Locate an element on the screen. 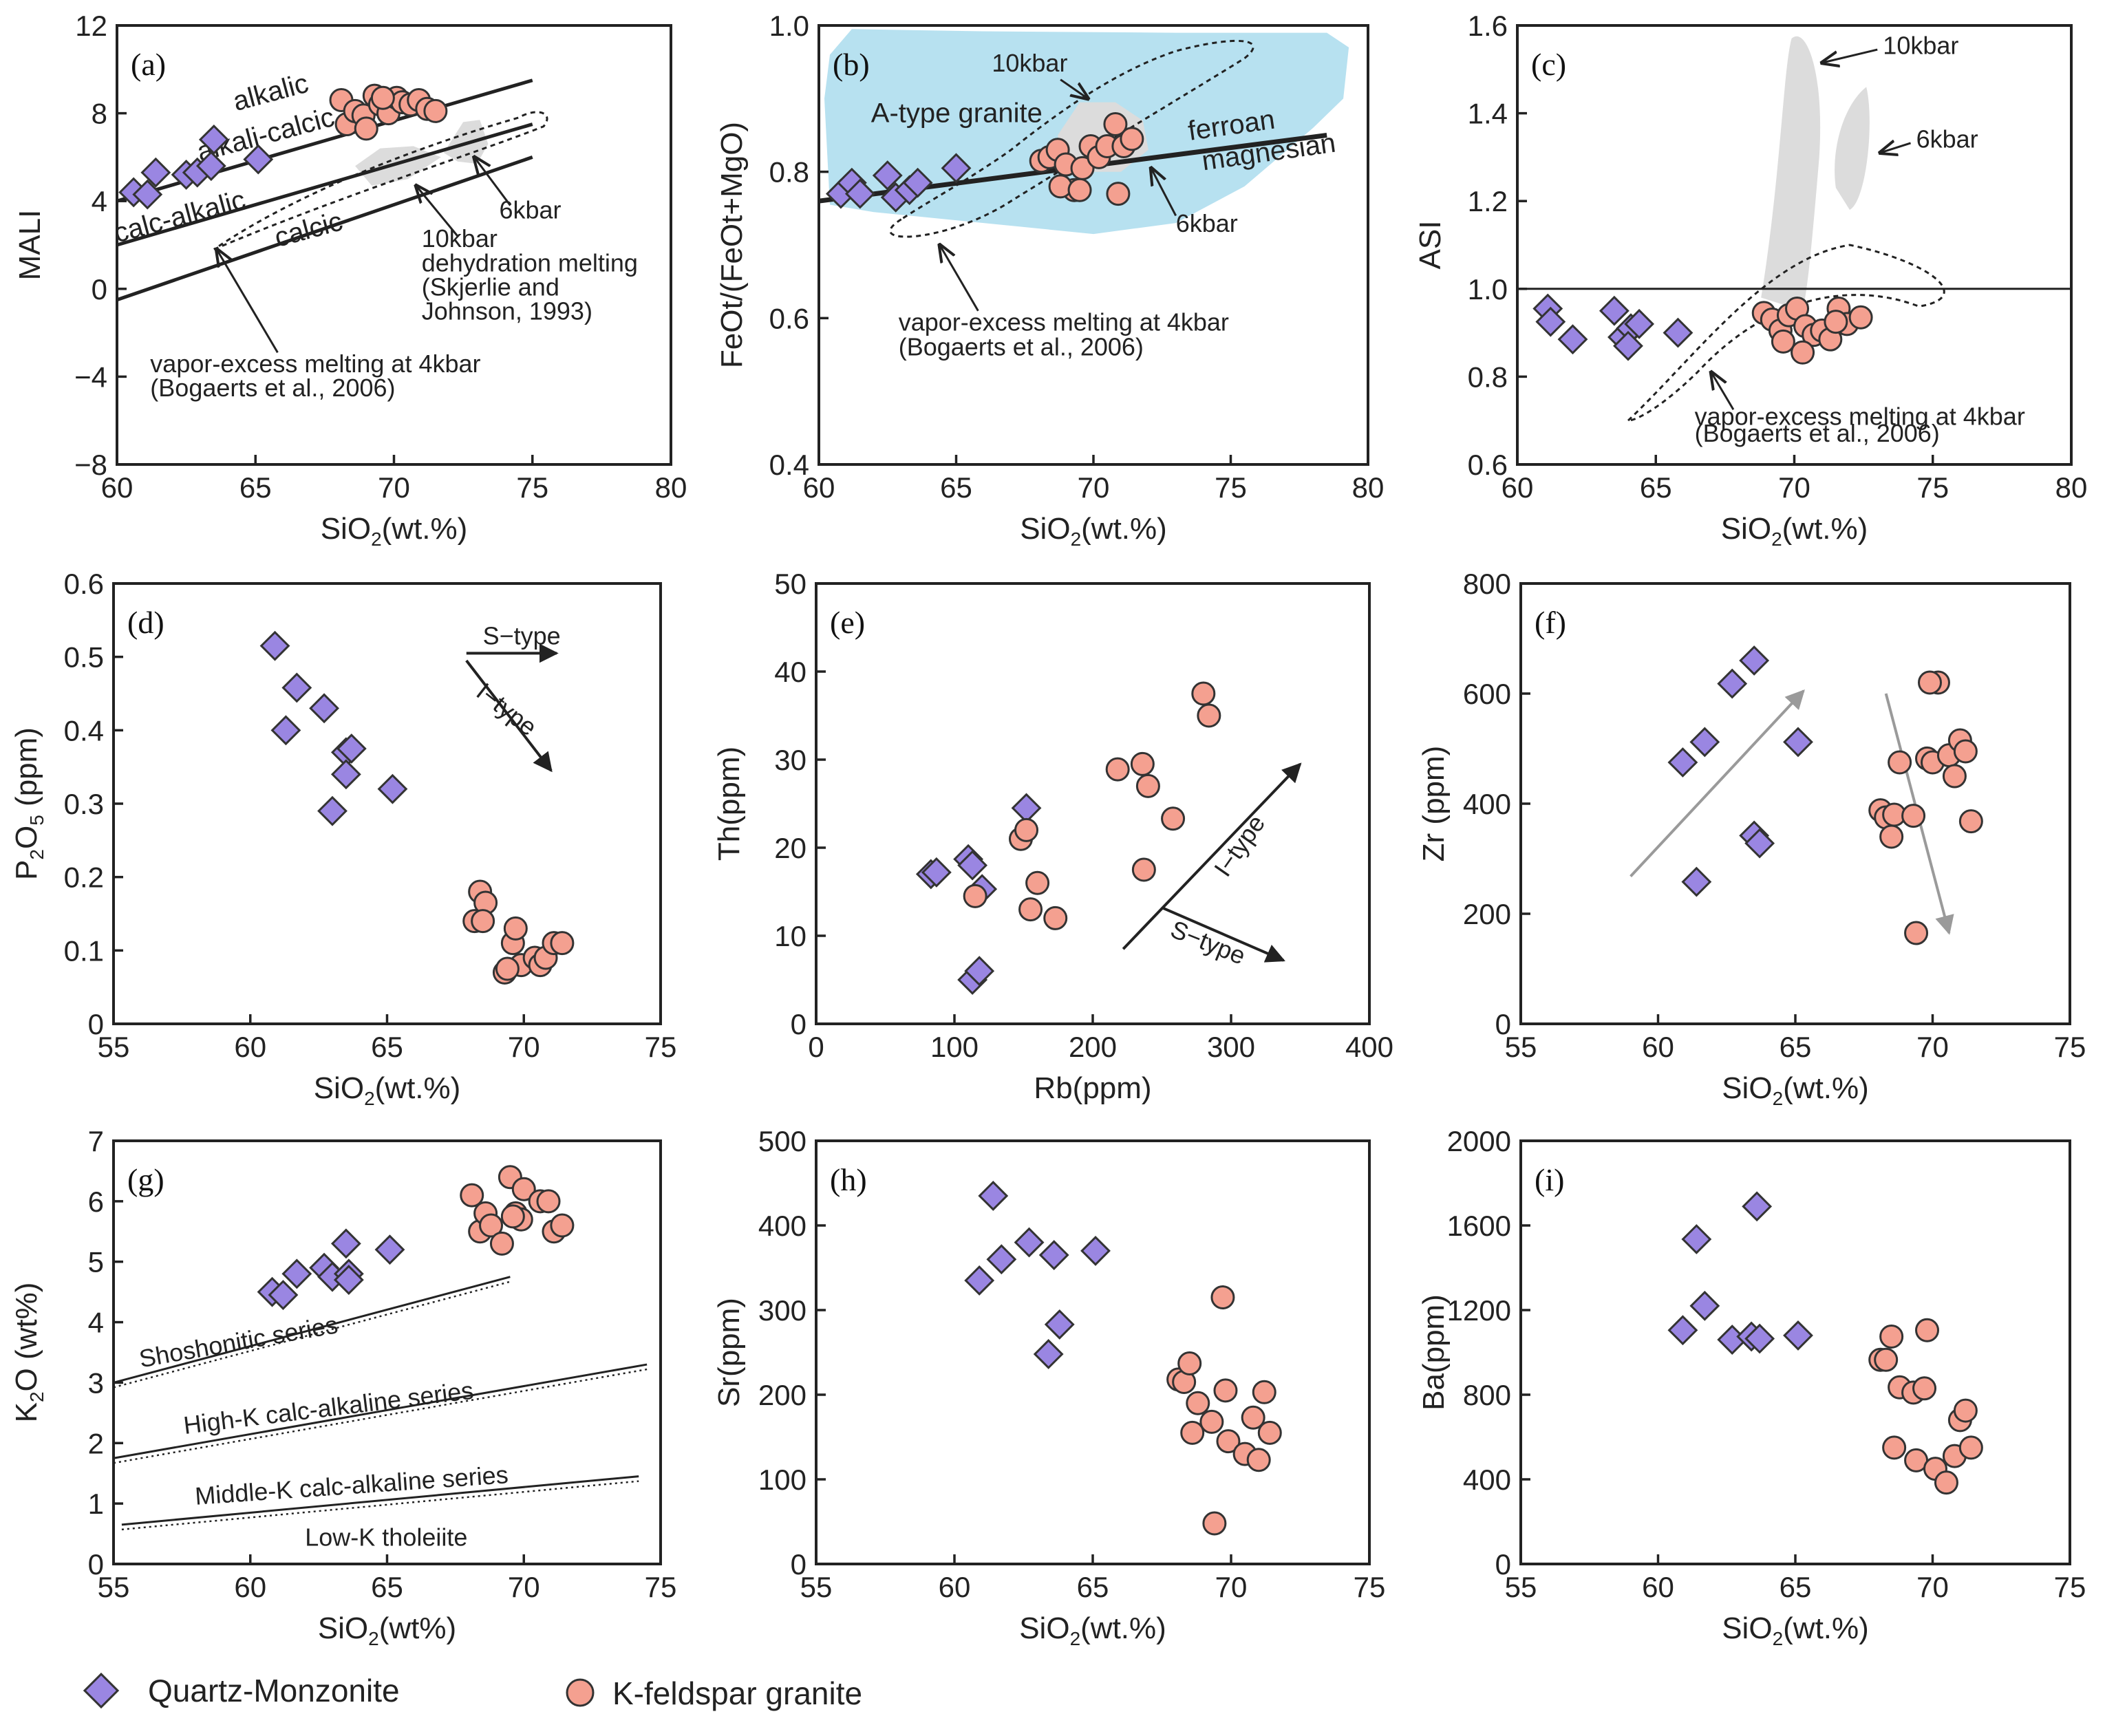  y-axis-title-sub: 2 is located at coordinates (36, 1397).